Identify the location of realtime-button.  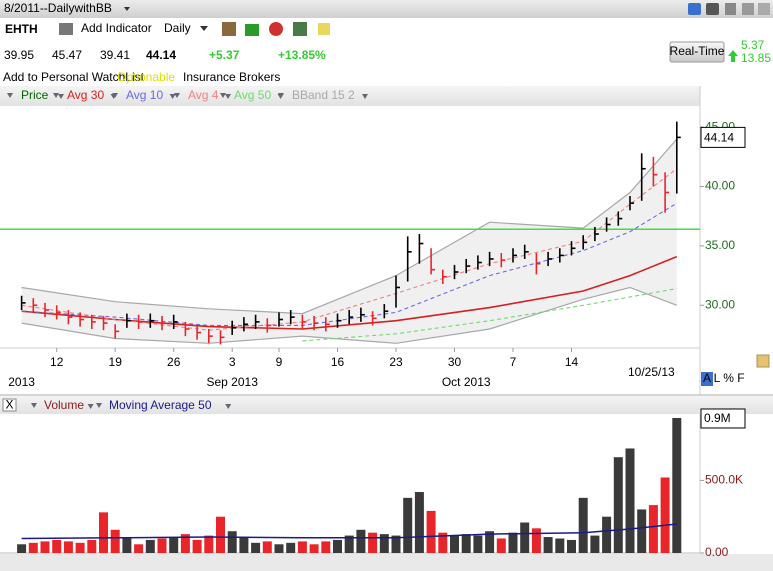
(697, 52).